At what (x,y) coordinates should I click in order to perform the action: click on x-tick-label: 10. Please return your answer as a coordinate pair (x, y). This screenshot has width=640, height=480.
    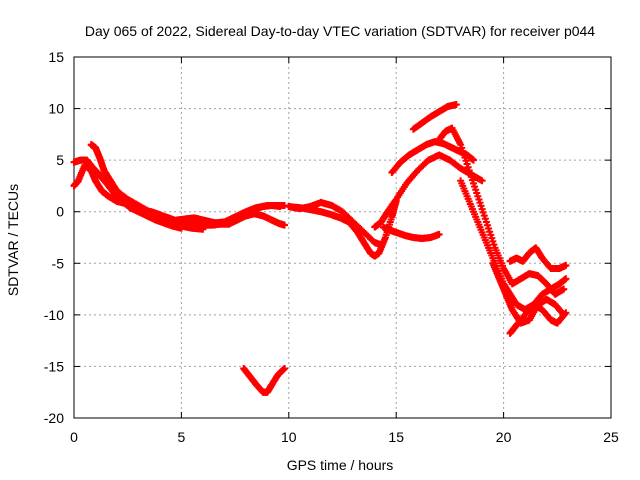
    Looking at the image, I should click on (289, 437).